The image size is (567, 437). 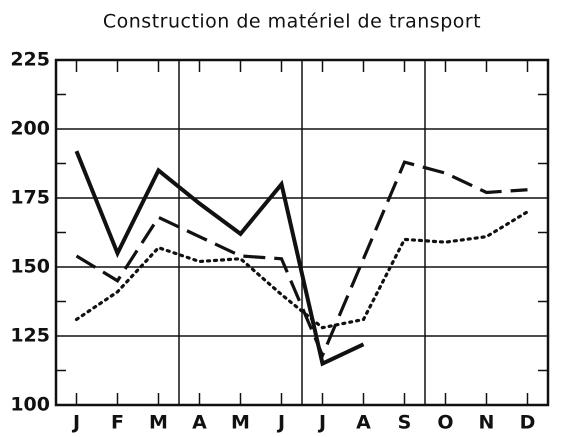 I want to click on y-tick-label: 225, so click(x=30, y=60).